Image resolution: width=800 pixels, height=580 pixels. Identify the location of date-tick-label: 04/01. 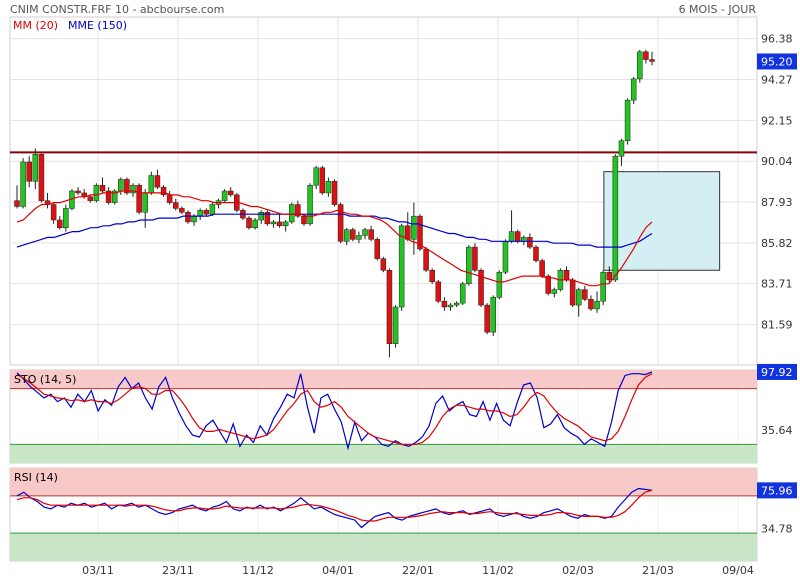
(338, 570).